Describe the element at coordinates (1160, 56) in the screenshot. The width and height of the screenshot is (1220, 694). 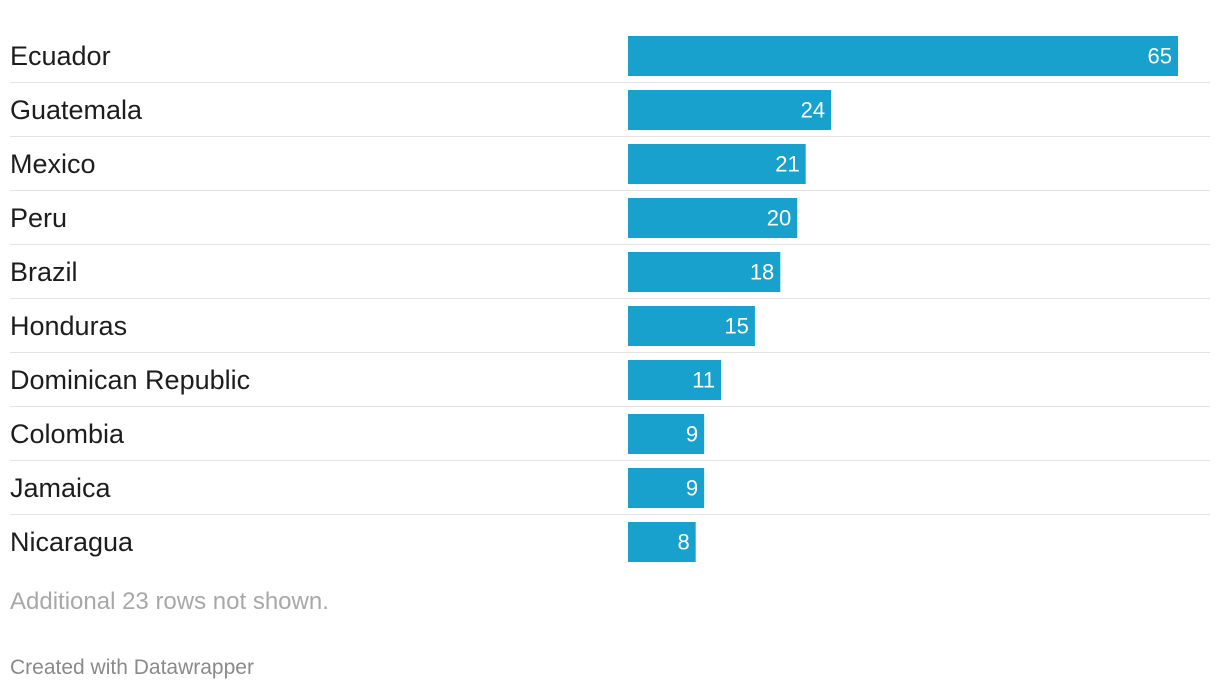
I see `value-label: 65` at that location.